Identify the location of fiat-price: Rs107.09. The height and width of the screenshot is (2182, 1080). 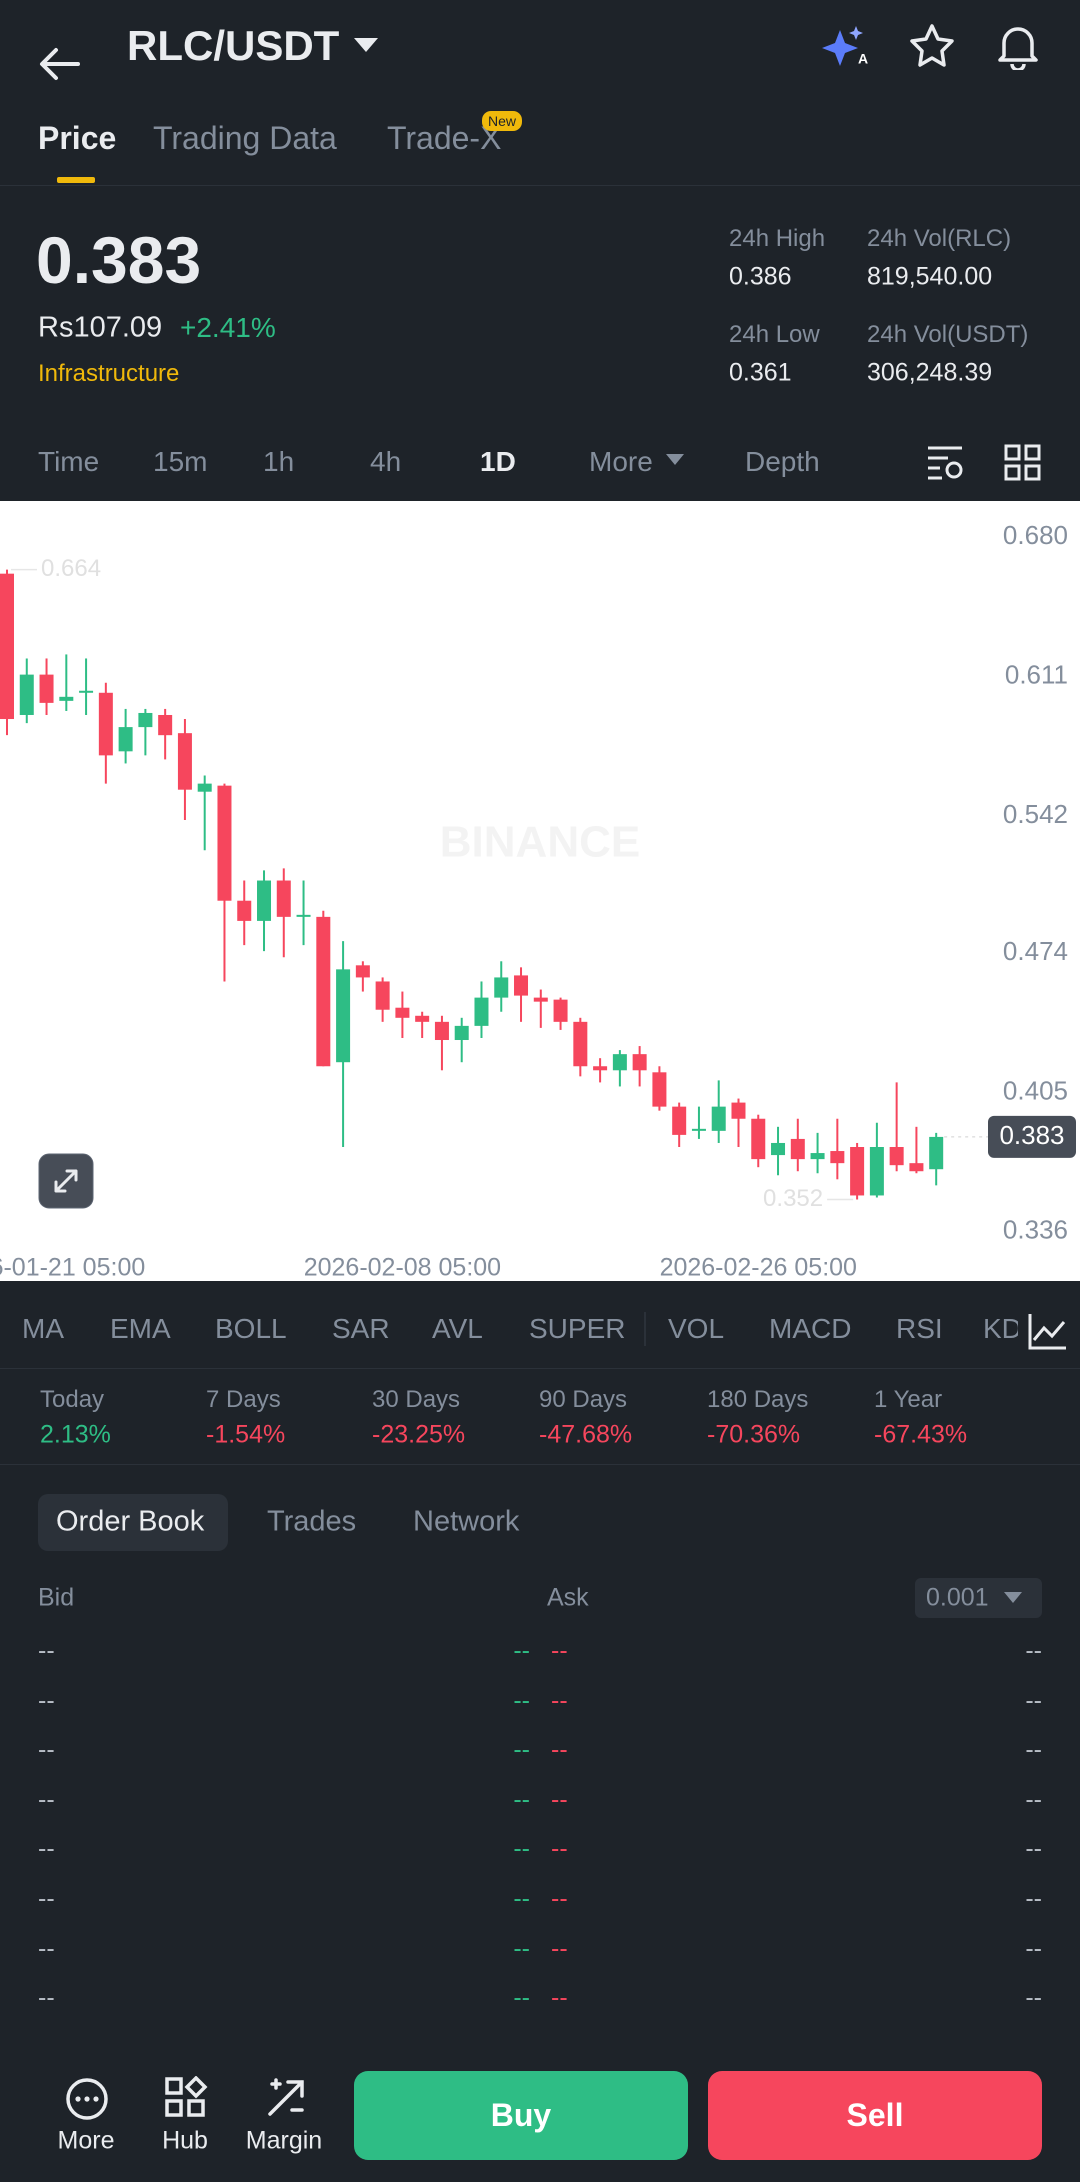
(100, 327).